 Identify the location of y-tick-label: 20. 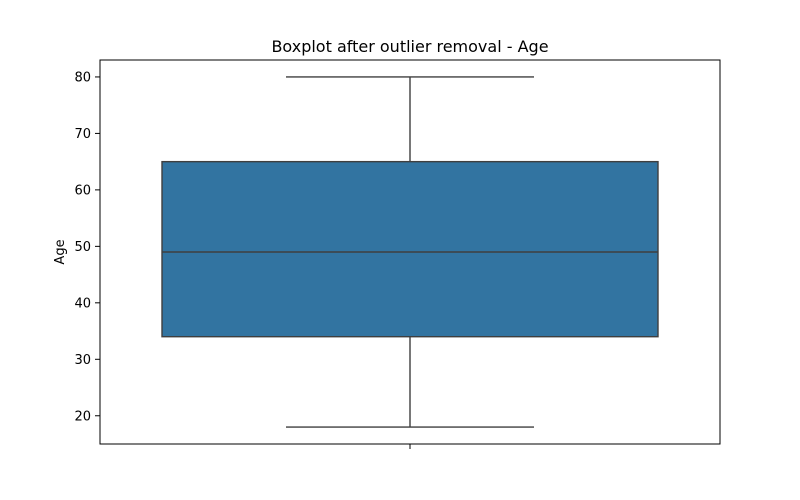
(82, 416).